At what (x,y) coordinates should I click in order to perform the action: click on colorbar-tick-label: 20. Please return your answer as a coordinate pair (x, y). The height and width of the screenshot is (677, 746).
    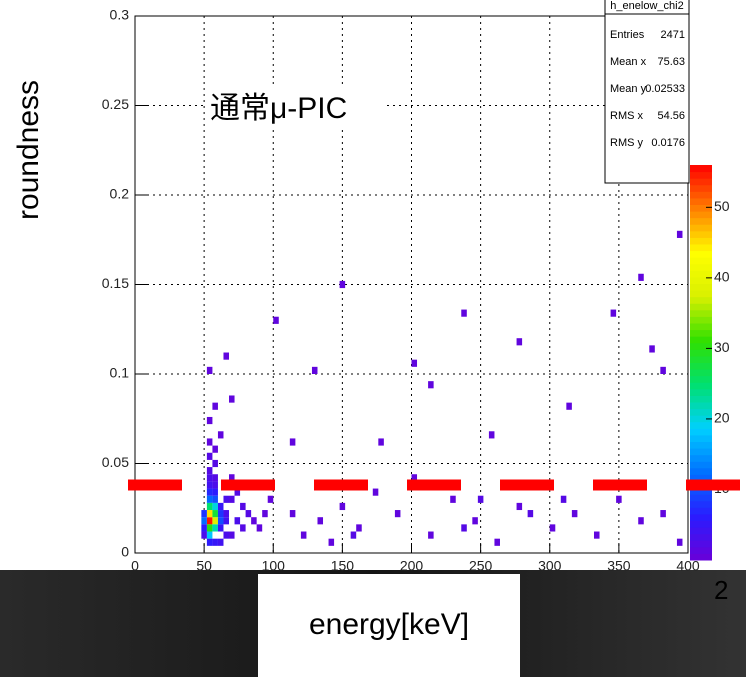
    Looking at the image, I should click on (722, 418).